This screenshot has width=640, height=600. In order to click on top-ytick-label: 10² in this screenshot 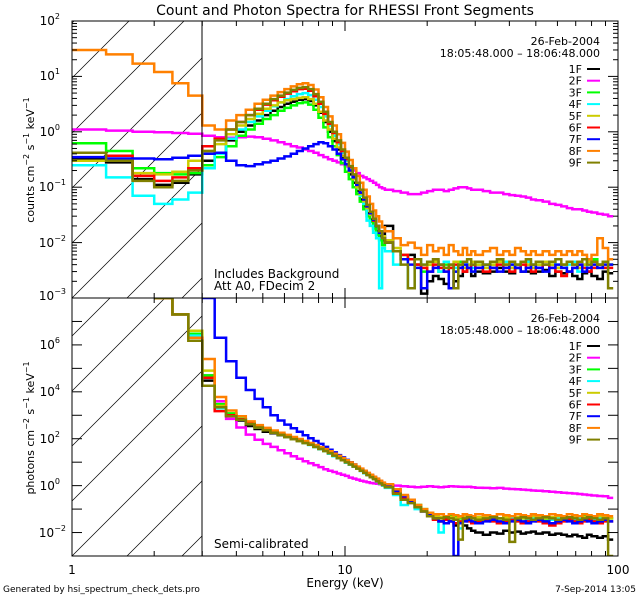, I will do `click(50, 20)`.